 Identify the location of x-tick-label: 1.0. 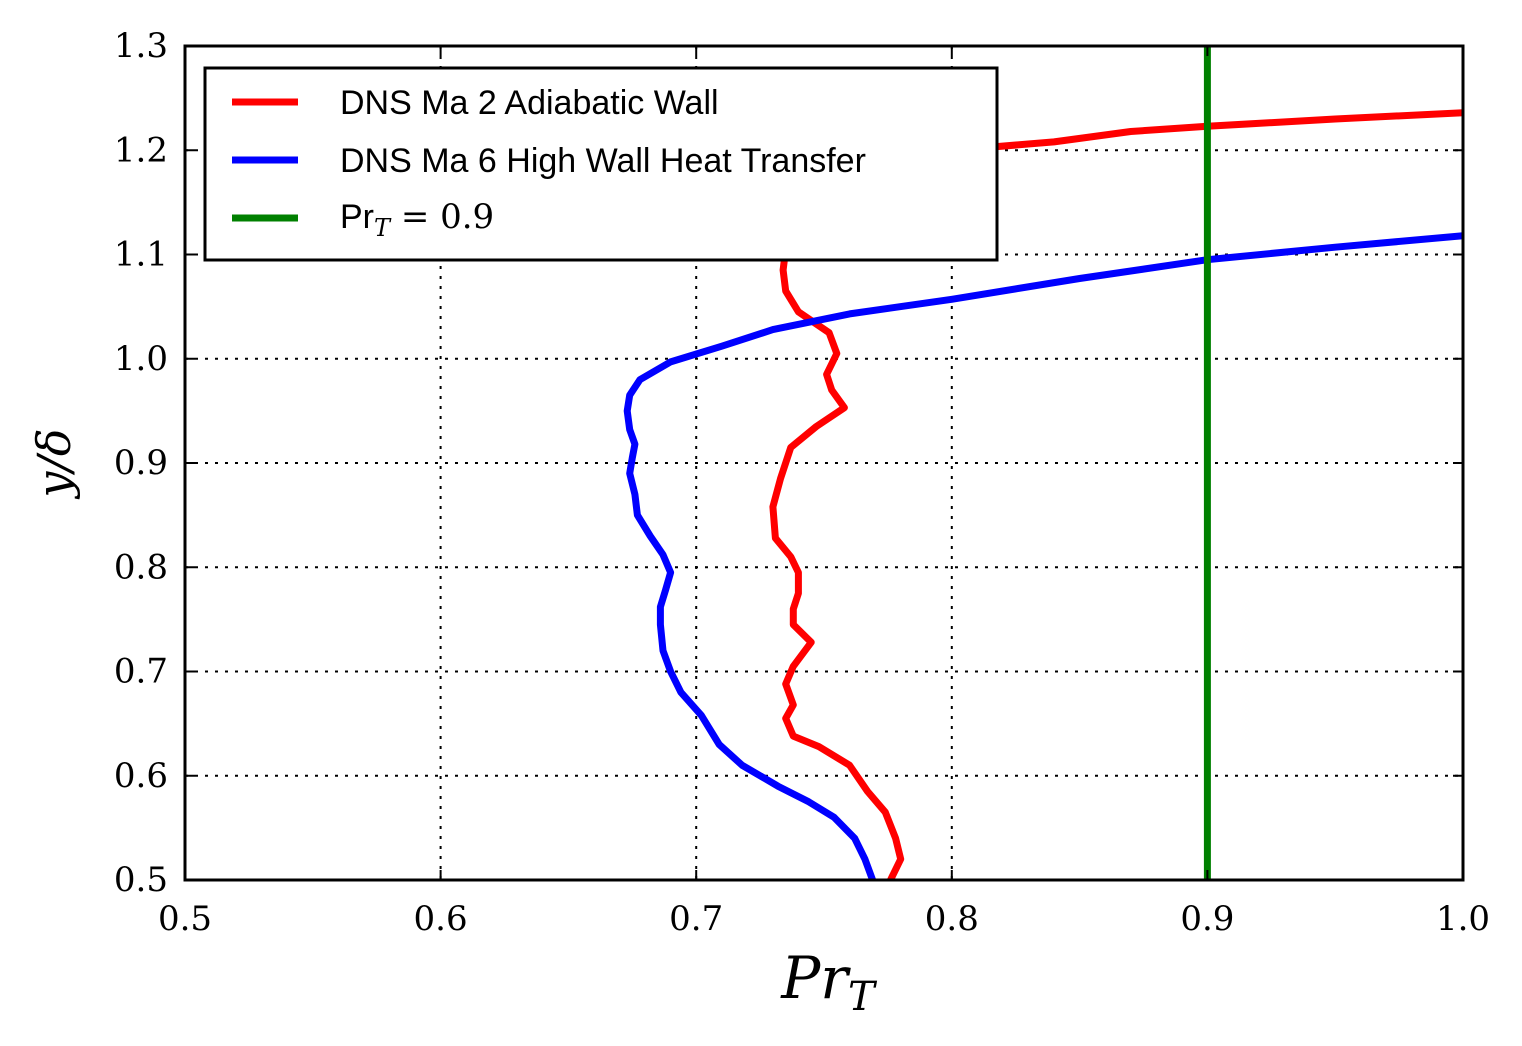
(1463, 919).